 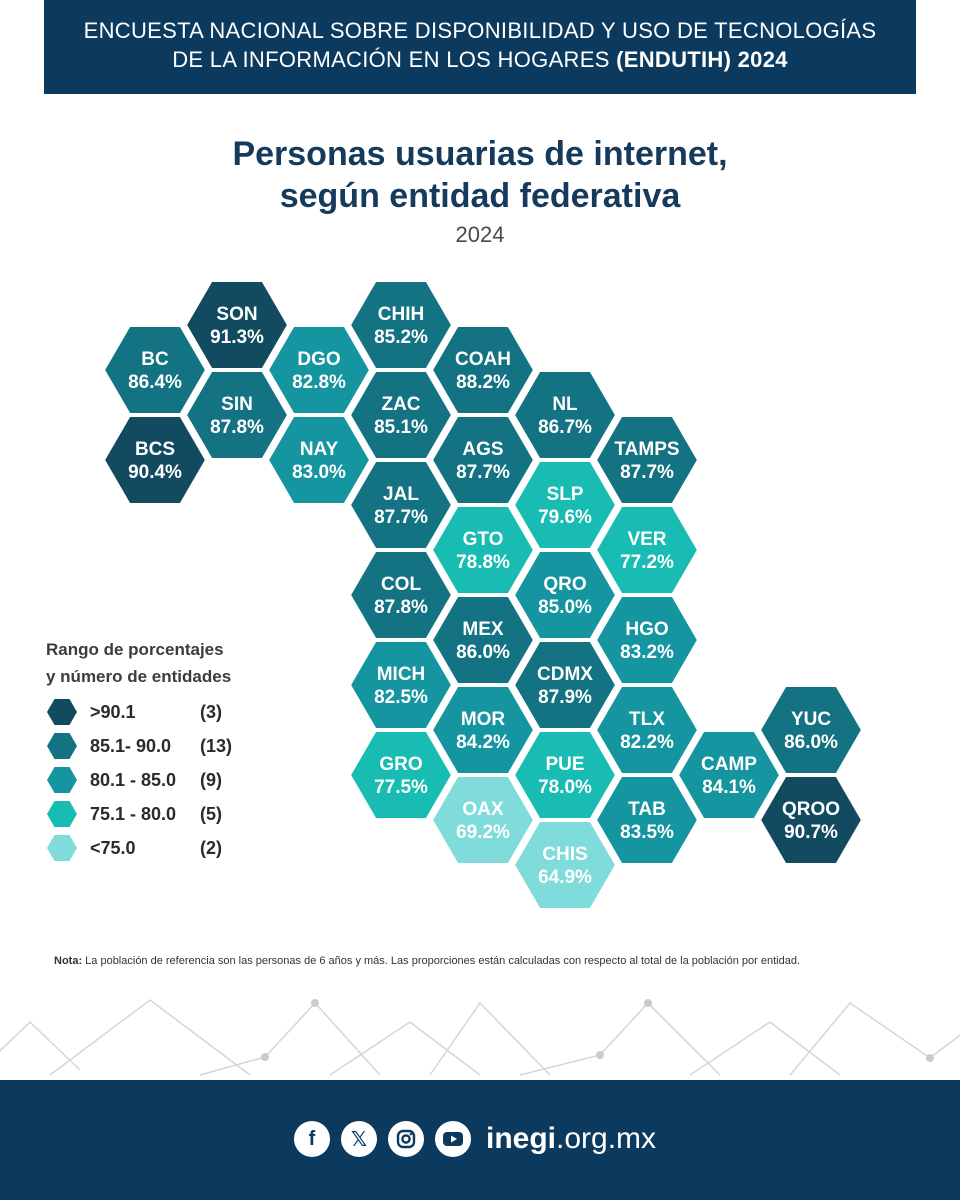 What do you see at coordinates (647, 652) in the screenshot?
I see `state-value-label: 83.2%` at bounding box center [647, 652].